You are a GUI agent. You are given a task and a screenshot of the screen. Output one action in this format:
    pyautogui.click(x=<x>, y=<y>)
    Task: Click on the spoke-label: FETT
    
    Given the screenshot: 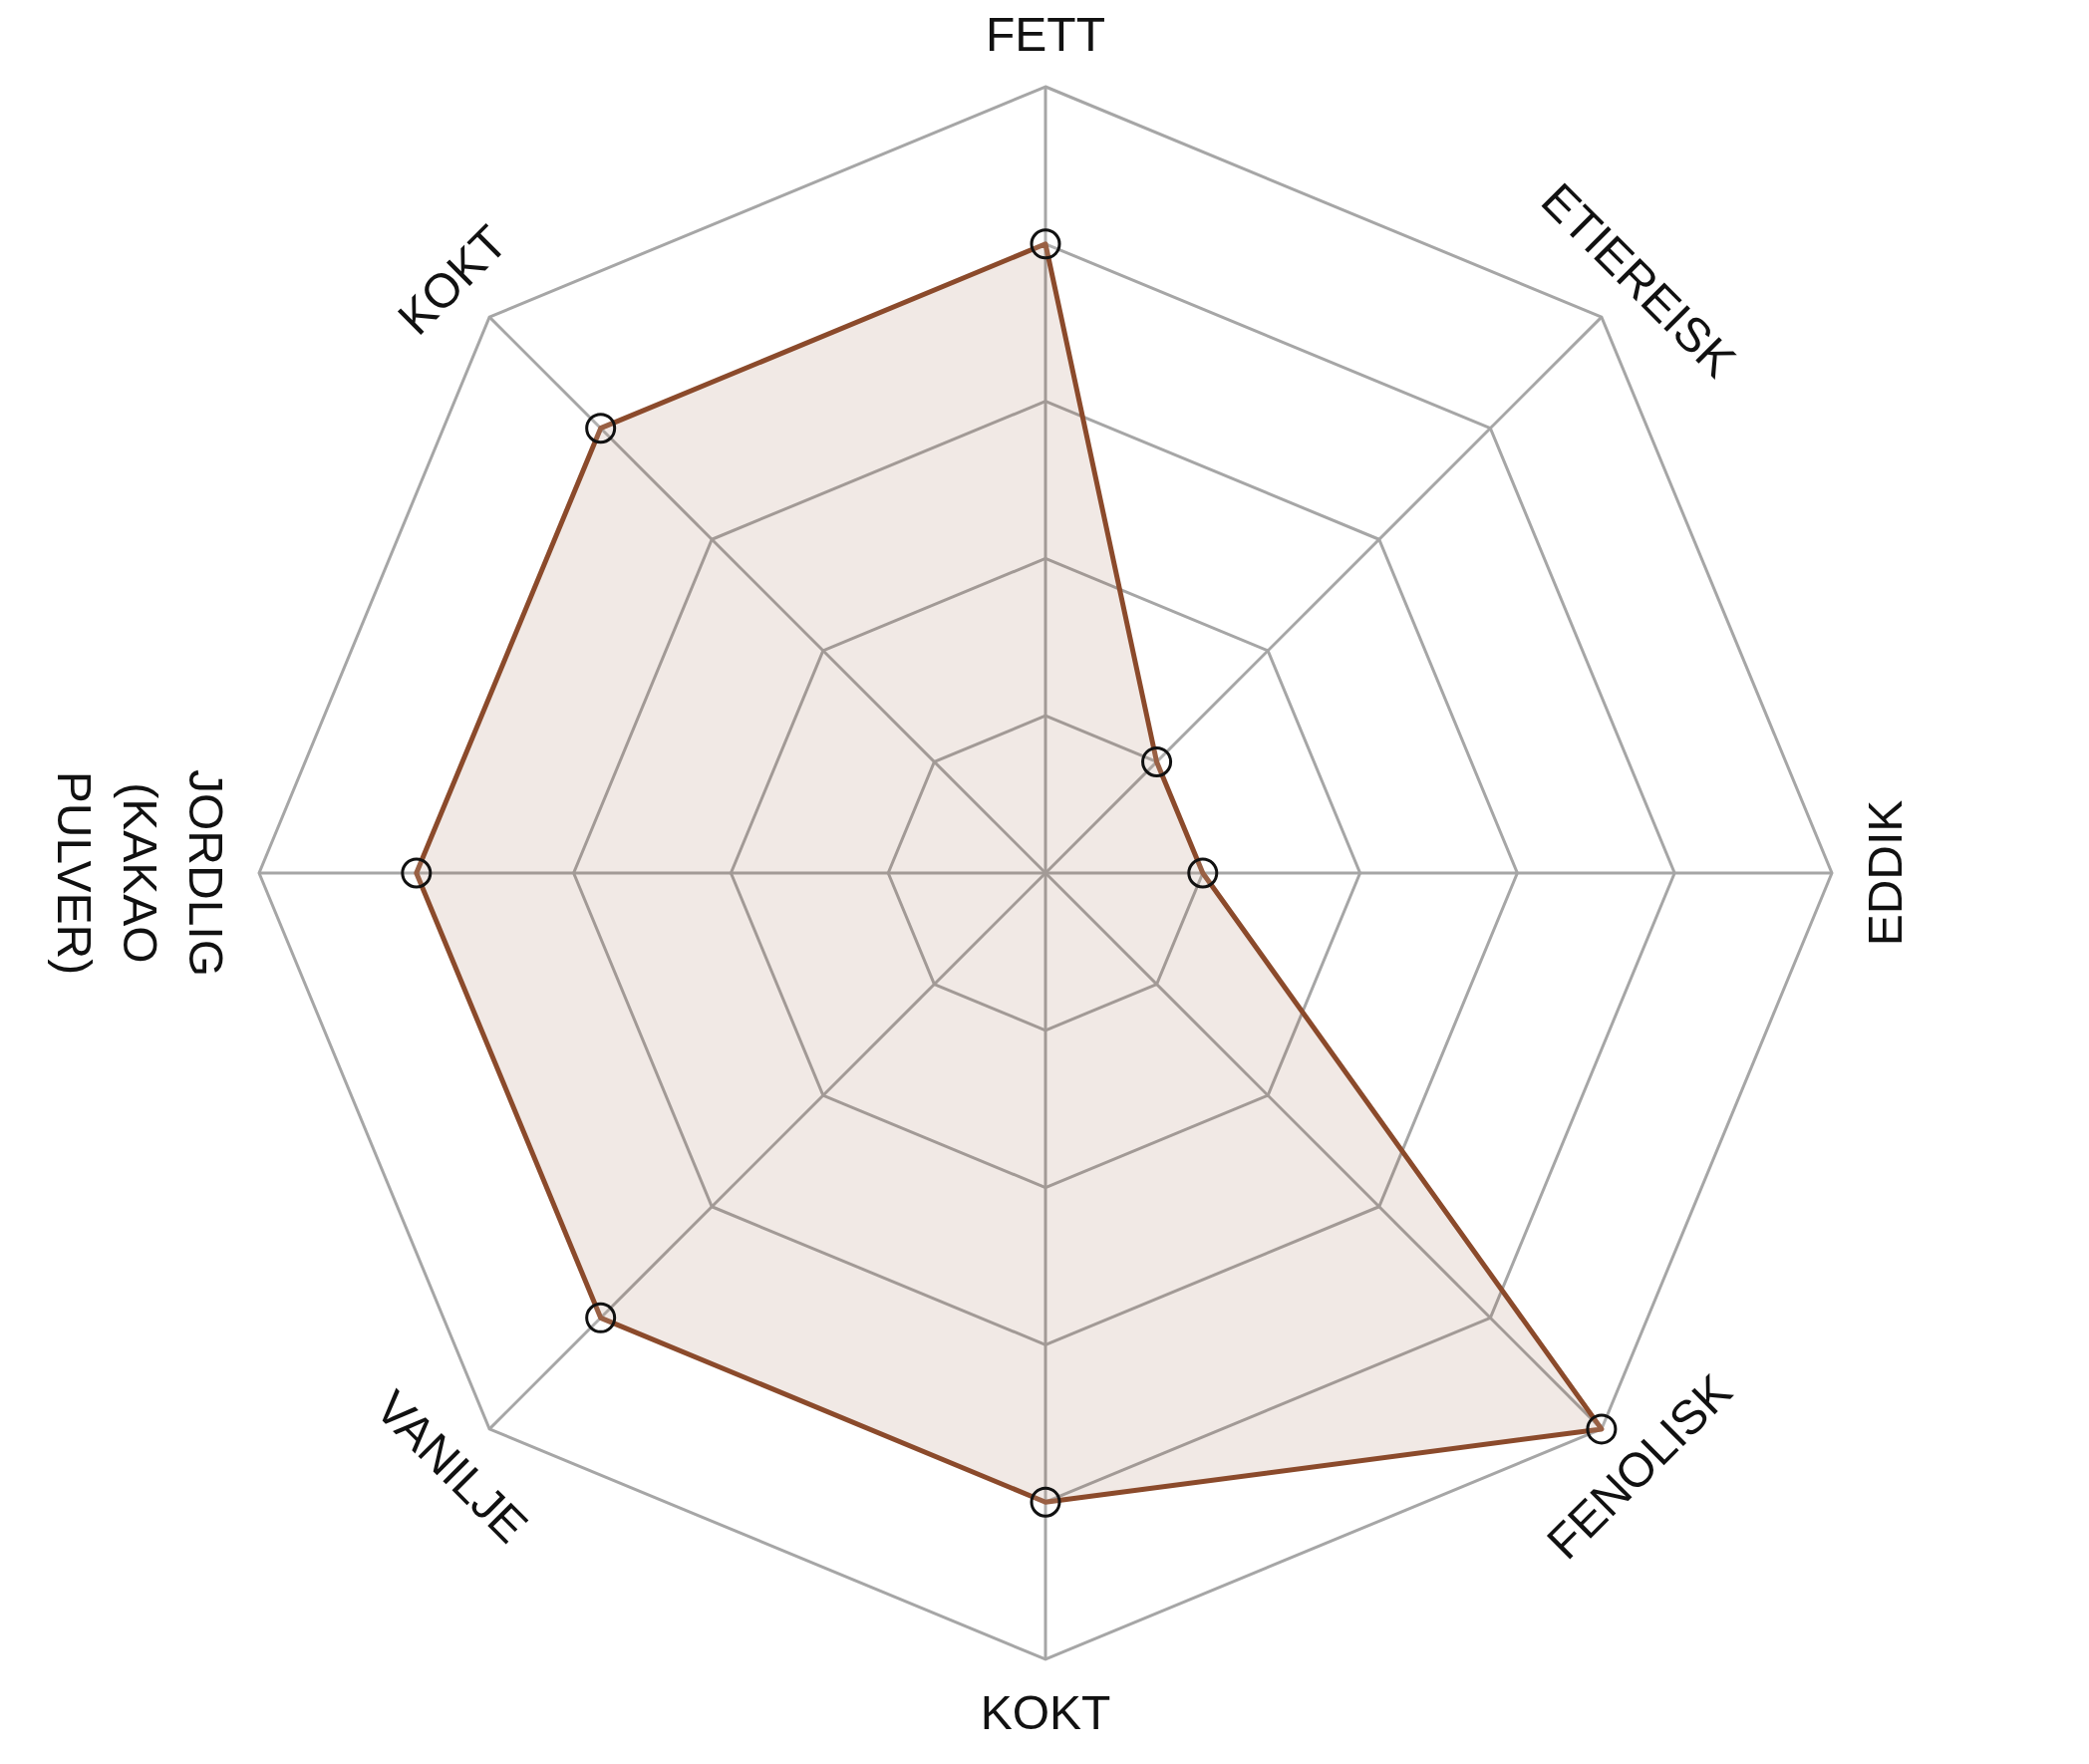 What is the action you would take?
    pyautogui.click(x=1045, y=34)
    